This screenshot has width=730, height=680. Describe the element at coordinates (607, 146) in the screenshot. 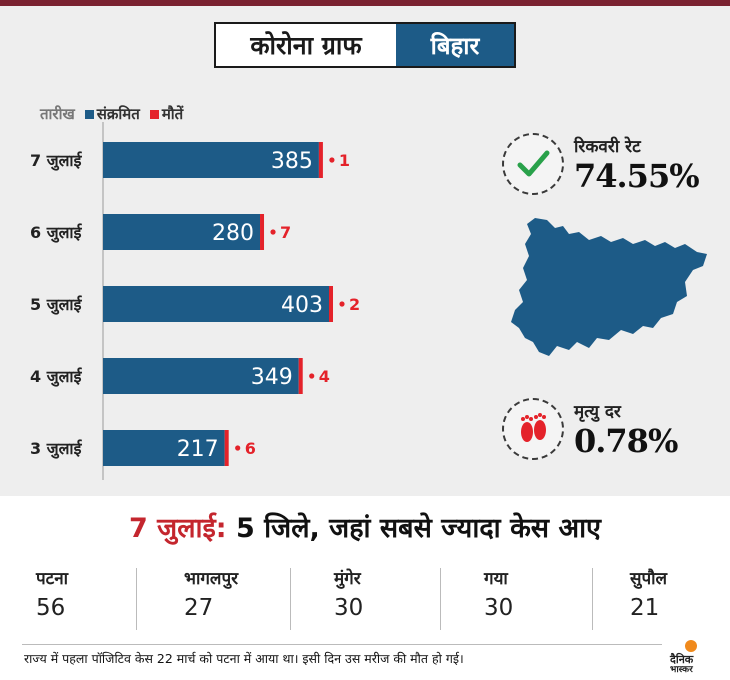

I see `recovery-rate-label: रिकवरी रेट` at that location.